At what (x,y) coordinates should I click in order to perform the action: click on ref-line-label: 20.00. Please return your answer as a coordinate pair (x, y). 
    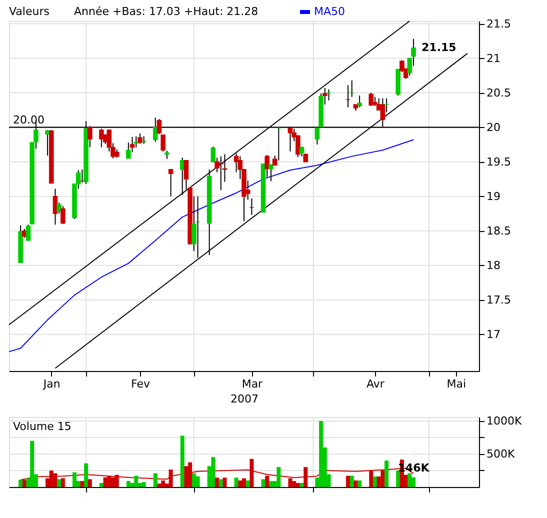
    Looking at the image, I should click on (28, 119).